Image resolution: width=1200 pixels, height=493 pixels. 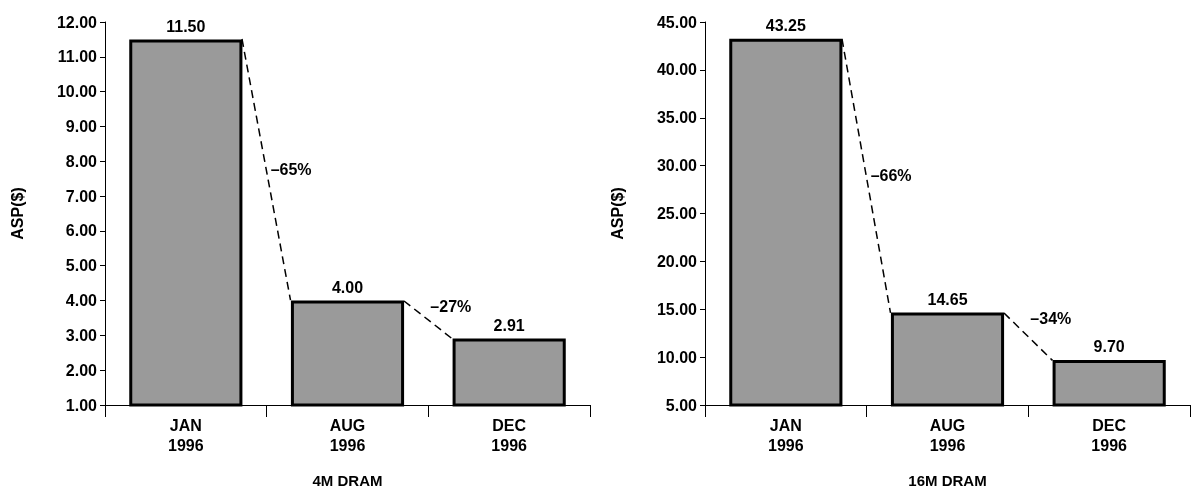 What do you see at coordinates (1051, 318) in the screenshot?
I see `annotation: –34%` at bounding box center [1051, 318].